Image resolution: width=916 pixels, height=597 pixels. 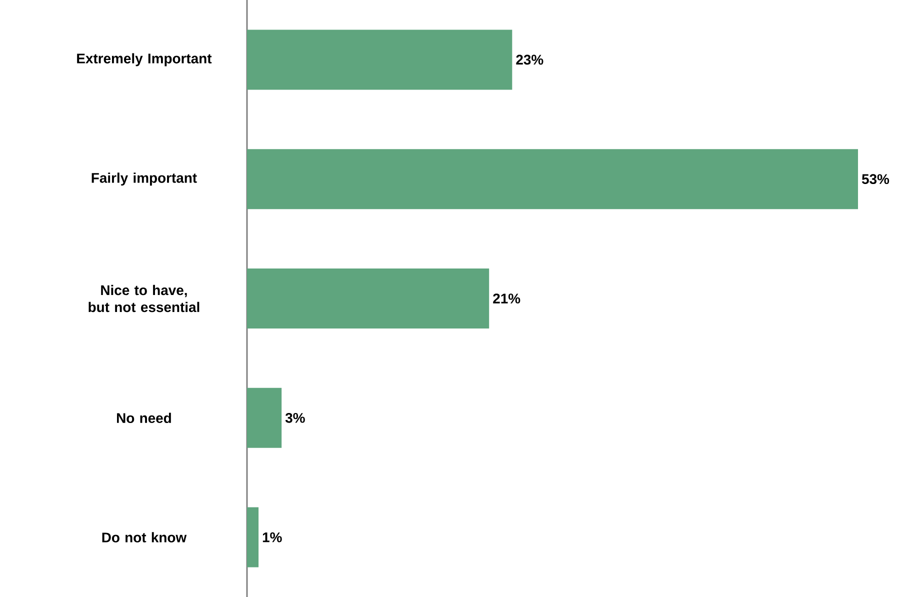 I want to click on y-tick-label: Do not know, so click(x=144, y=537).